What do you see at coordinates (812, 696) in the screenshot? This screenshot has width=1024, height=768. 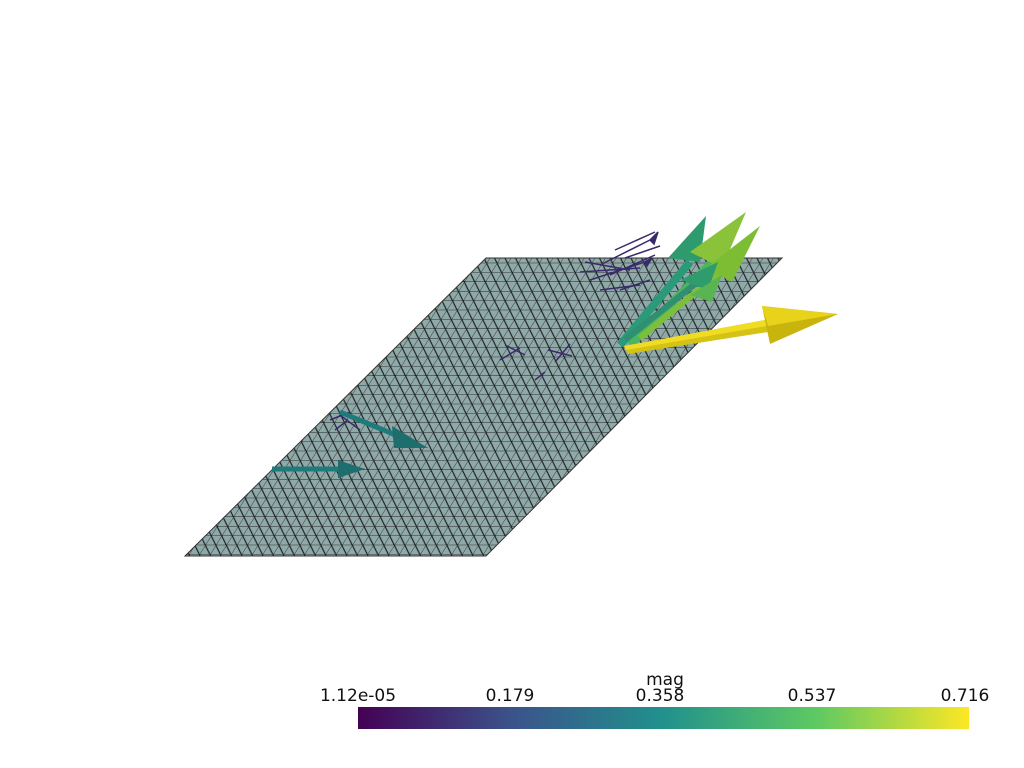 I see `colorbar-tick-3: 0.537` at bounding box center [812, 696].